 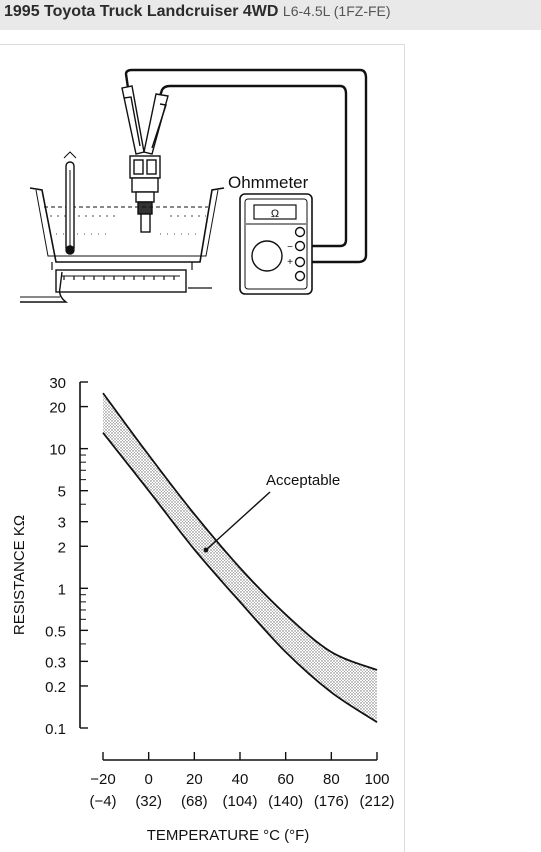 I want to click on y-tick-label: 0.3, so click(x=55, y=662).